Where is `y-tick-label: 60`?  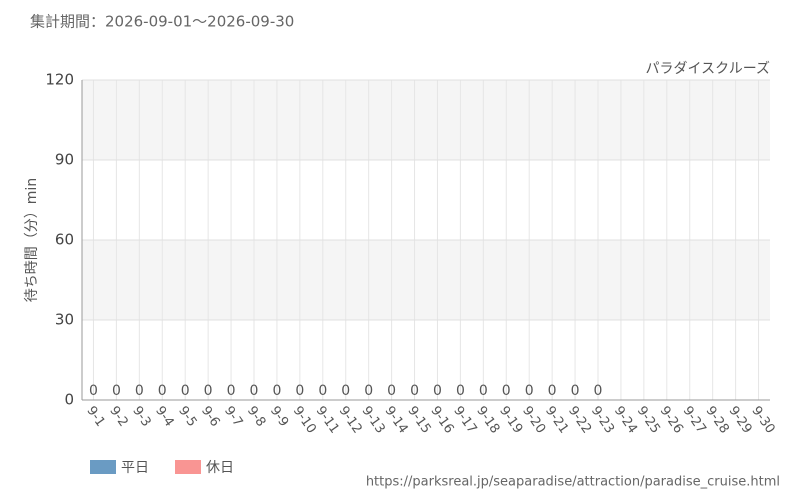 y-tick-label: 60 is located at coordinates (64, 240).